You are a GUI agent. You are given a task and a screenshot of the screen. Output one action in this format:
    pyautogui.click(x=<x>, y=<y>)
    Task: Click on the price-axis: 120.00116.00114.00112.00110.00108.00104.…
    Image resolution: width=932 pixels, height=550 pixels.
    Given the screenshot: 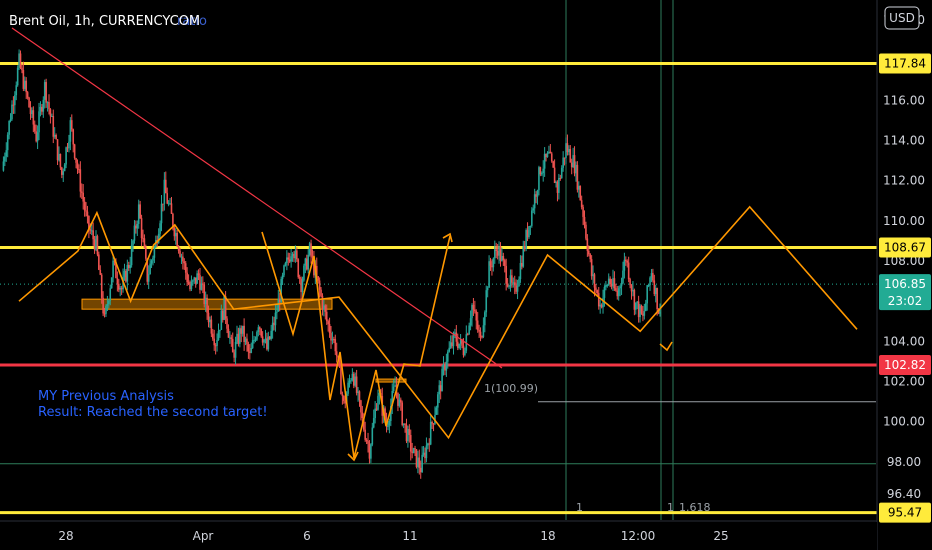 What is the action you would take?
    pyautogui.click(x=904, y=257)
    